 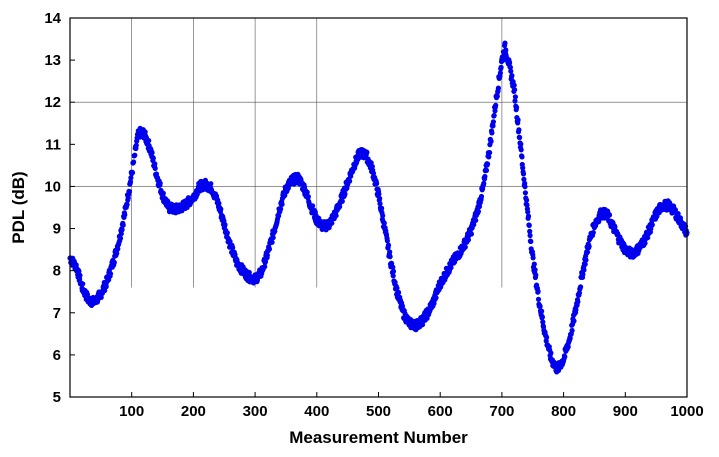 I want to click on y-tick-label: 5, so click(x=57, y=397).